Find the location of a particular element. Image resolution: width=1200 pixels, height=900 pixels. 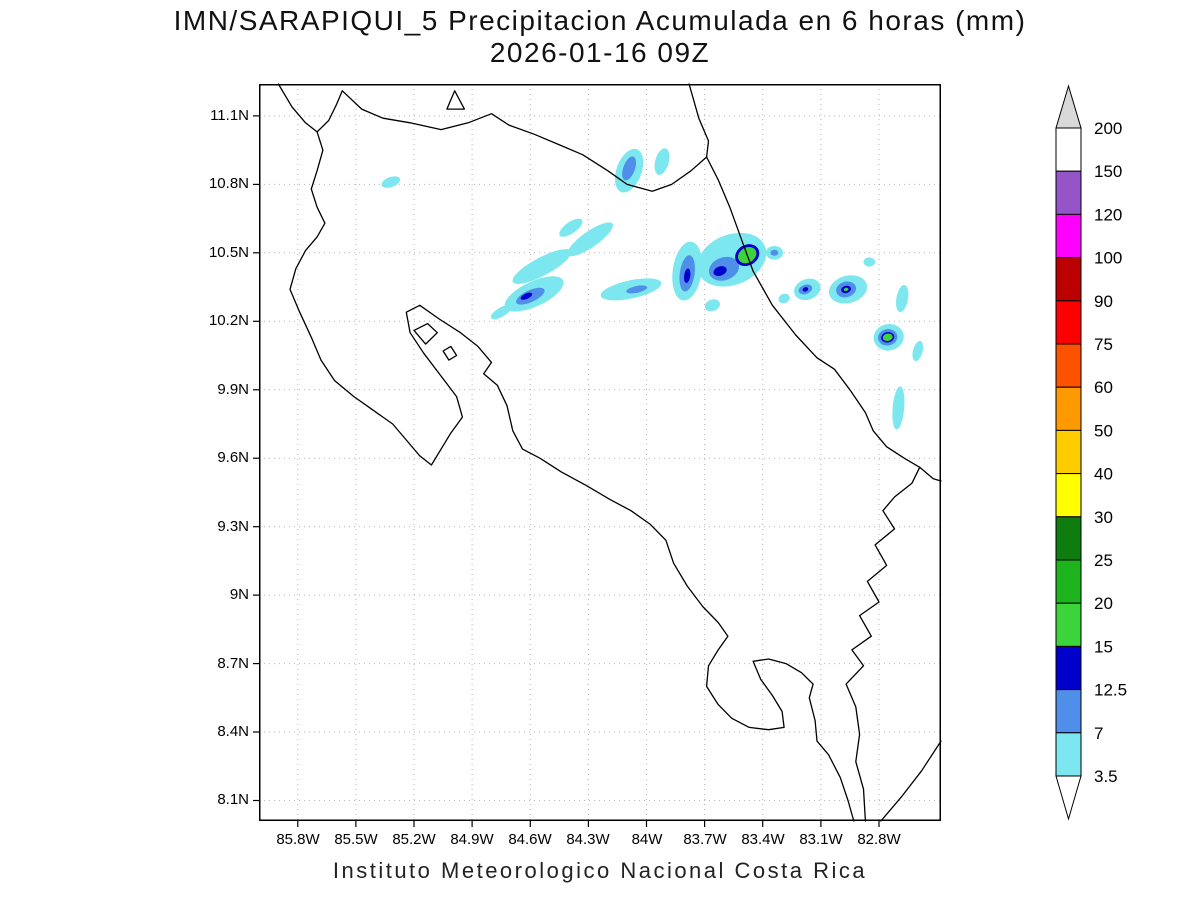

coastline-panama-pacific-coast is located at coordinates (911, 781).